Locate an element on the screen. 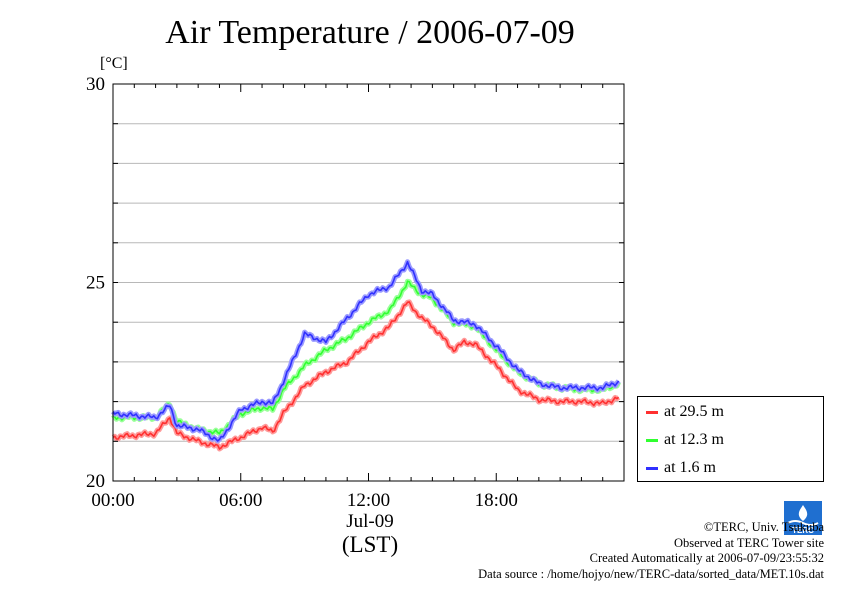 The height and width of the screenshot is (595, 842). y-axis-unit-label: [°C] is located at coordinates (114, 63).